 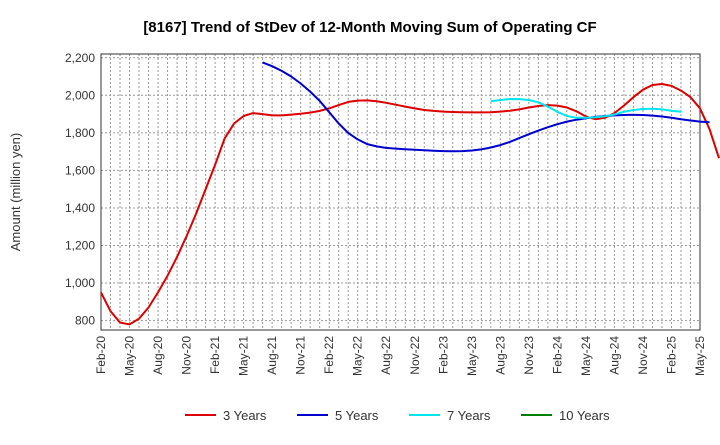 I want to click on x-tick-label: Feb-25, so click(x=671, y=355).